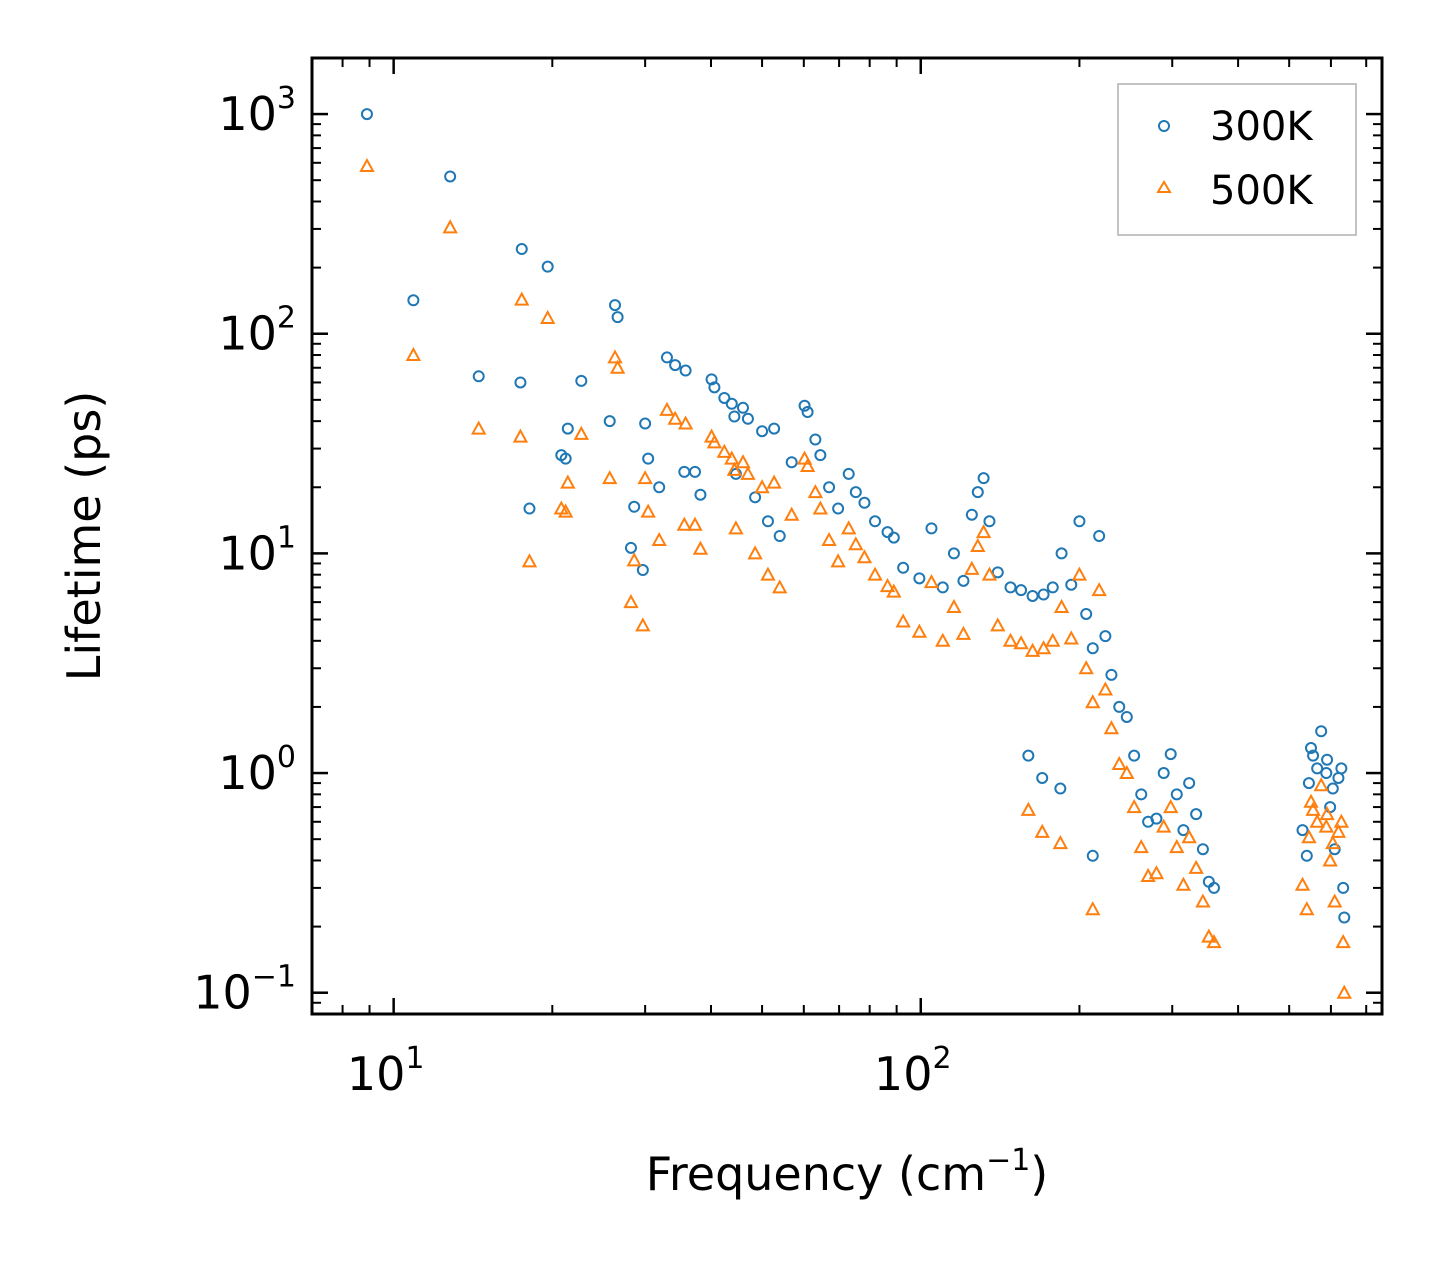  What do you see at coordinates (376, 1074) in the screenshot?
I see `x-tick-label-base: 10` at bounding box center [376, 1074].